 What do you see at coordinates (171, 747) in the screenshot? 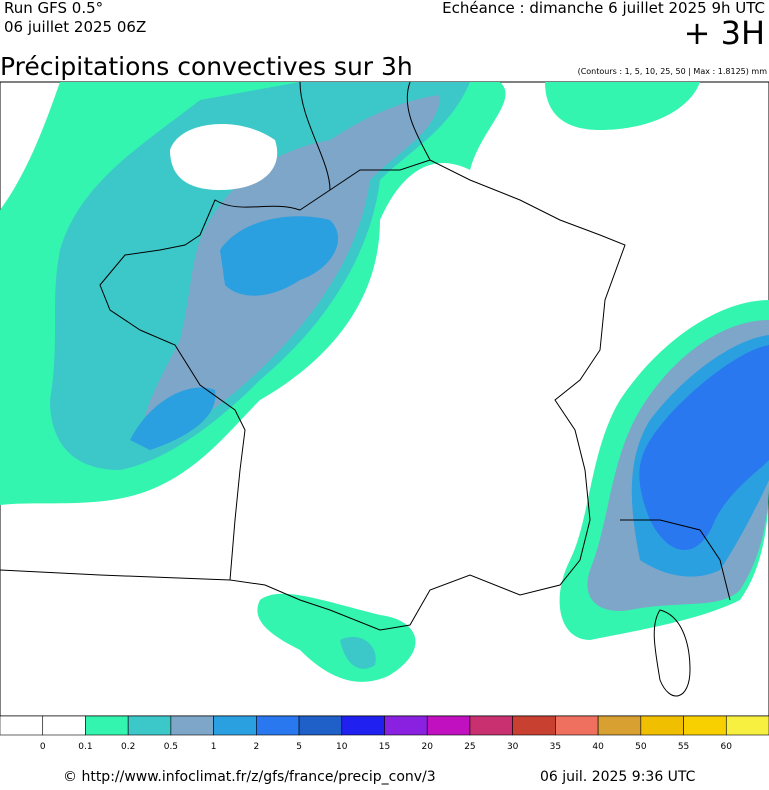
I see `legend-label: 0.5` at bounding box center [171, 747].